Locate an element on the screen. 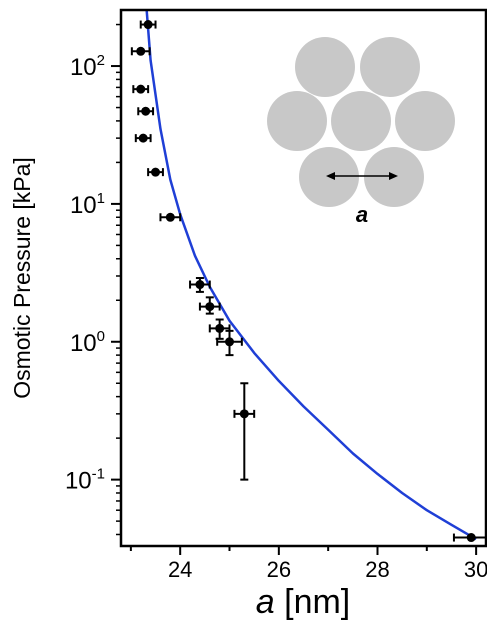 The image size is (487, 625). y-tick-label: 10² is located at coordinates (87, 66).